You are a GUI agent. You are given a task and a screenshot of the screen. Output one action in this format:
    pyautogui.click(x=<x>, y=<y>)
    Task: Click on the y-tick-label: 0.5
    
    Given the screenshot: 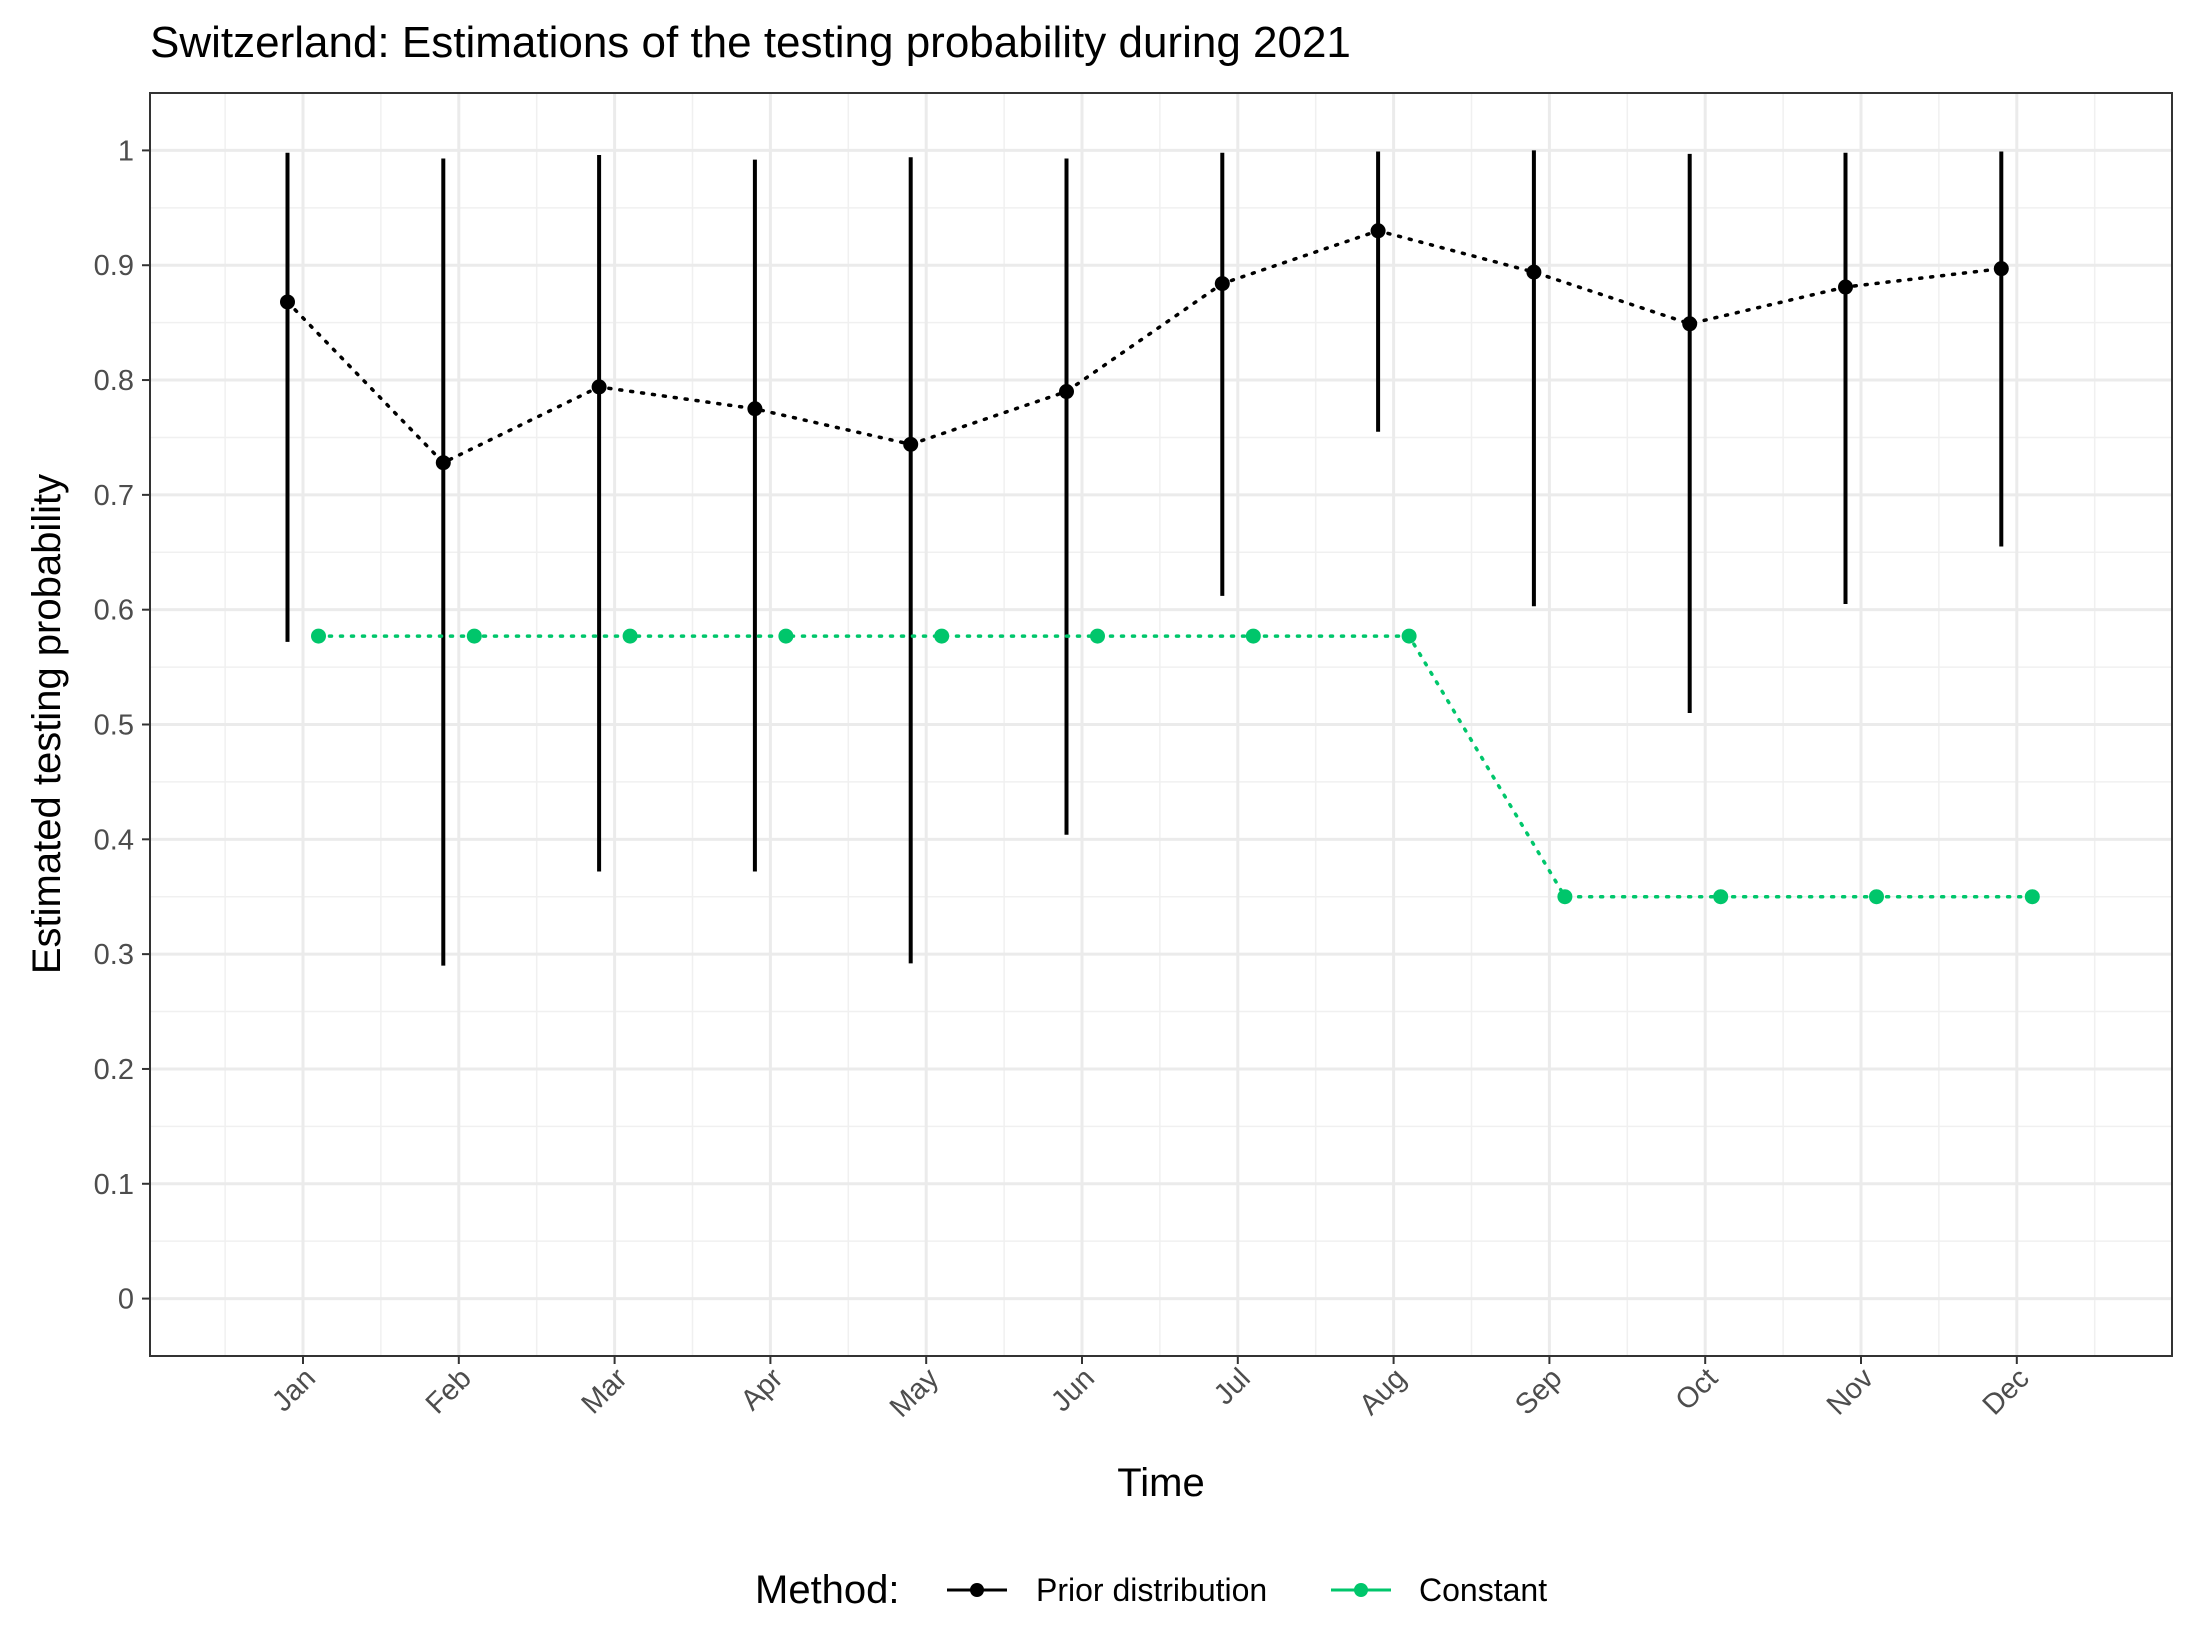 What is the action you would take?
    pyautogui.click(x=114, y=726)
    